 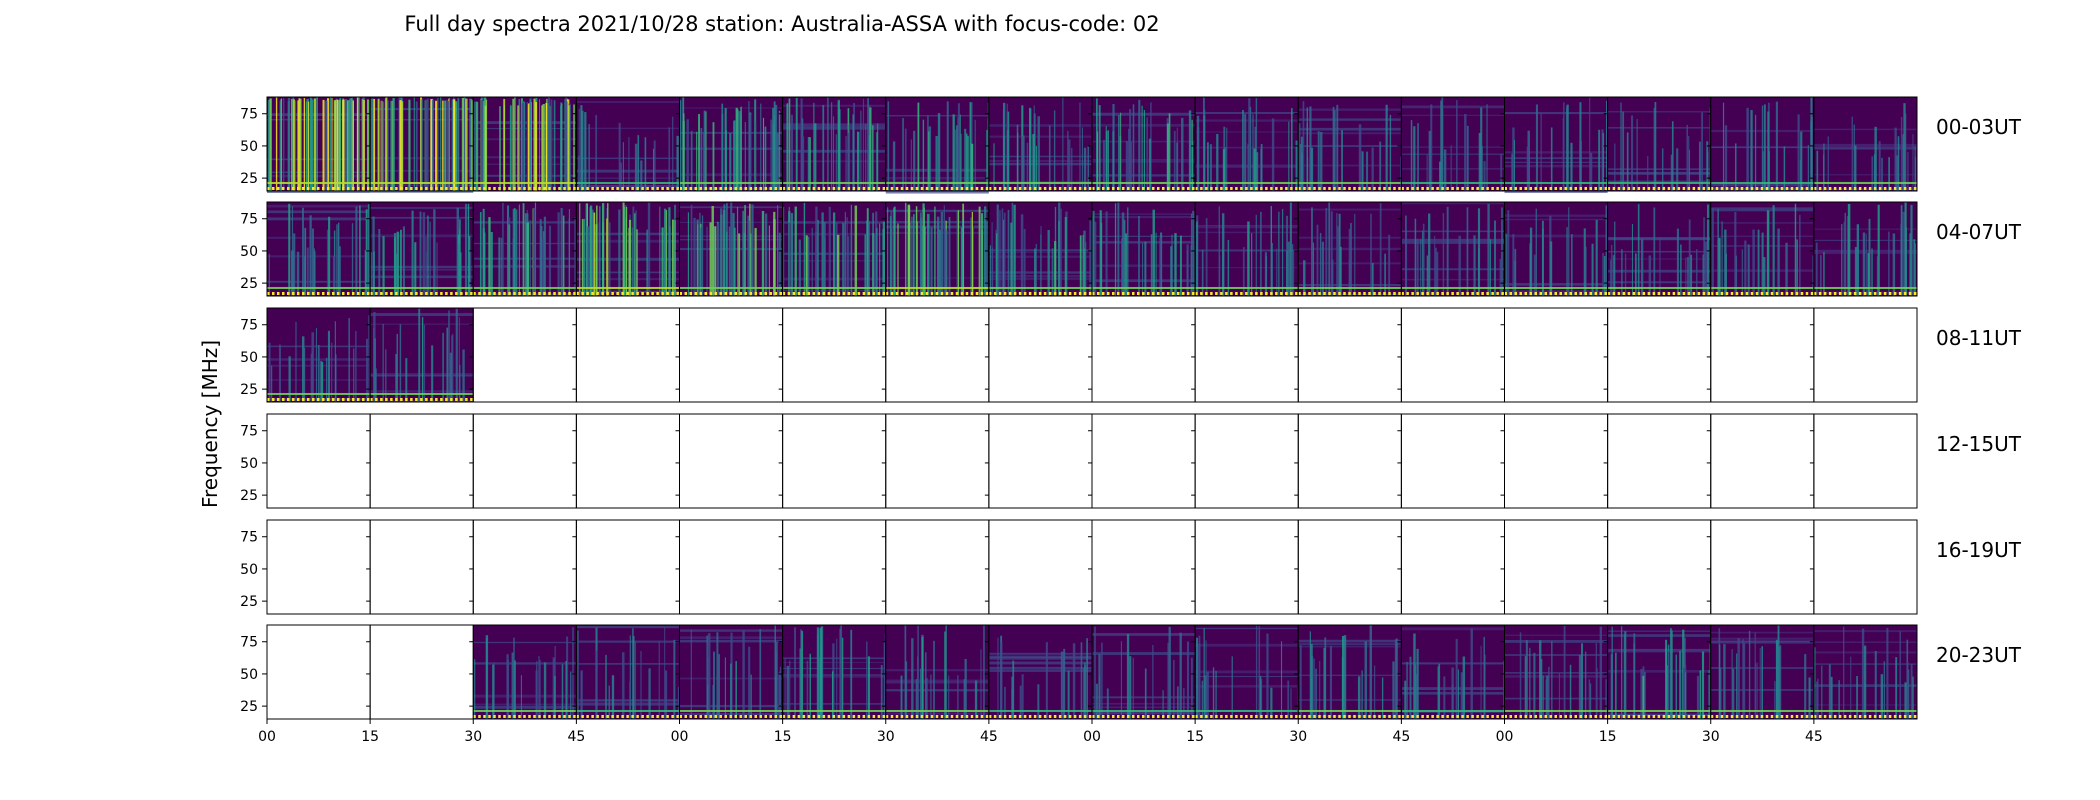 What do you see at coordinates (1452, 461) in the screenshot?
I see `panel-frame` at bounding box center [1452, 461].